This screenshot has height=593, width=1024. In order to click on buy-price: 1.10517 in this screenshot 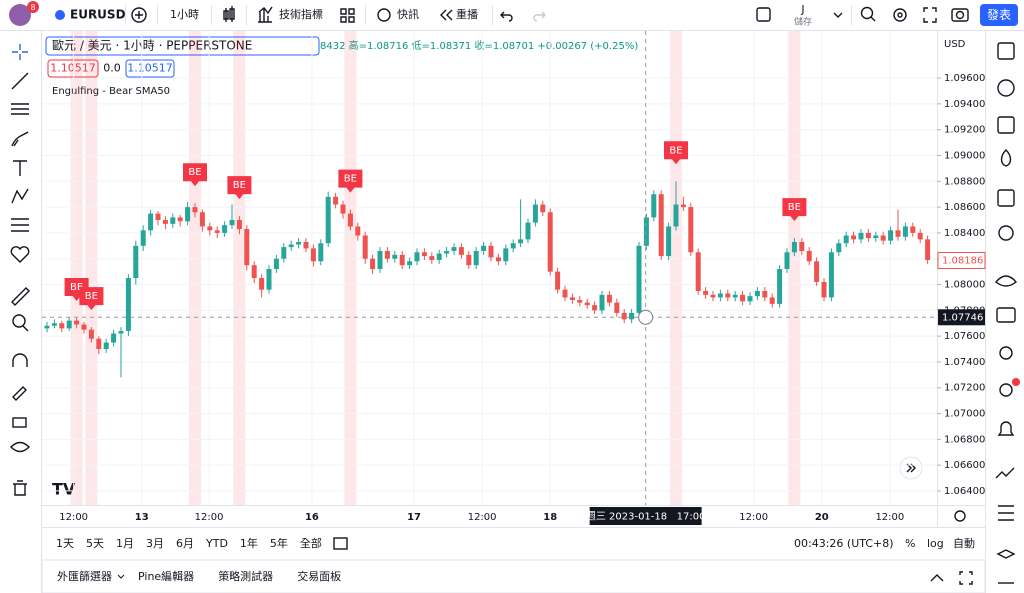, I will do `click(150, 68)`.